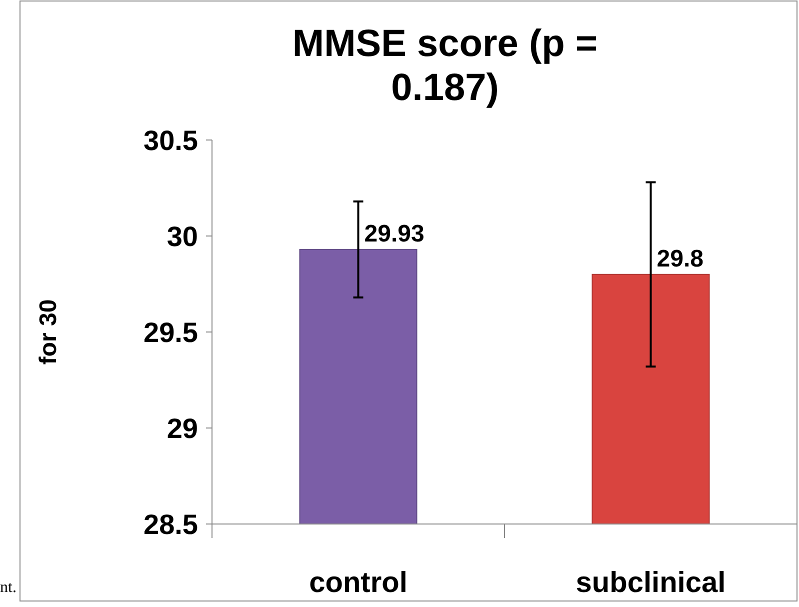 Image resolution: width=799 pixels, height=607 pixels. Describe the element at coordinates (445, 66) in the screenshot. I see `chart-title: MMSE score (p = 0.187)` at that location.